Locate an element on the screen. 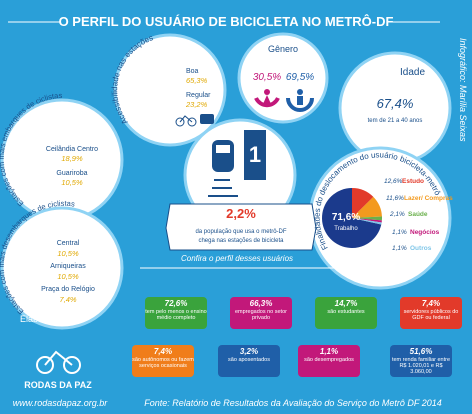  value: 30,5% is located at coordinates (267, 77).